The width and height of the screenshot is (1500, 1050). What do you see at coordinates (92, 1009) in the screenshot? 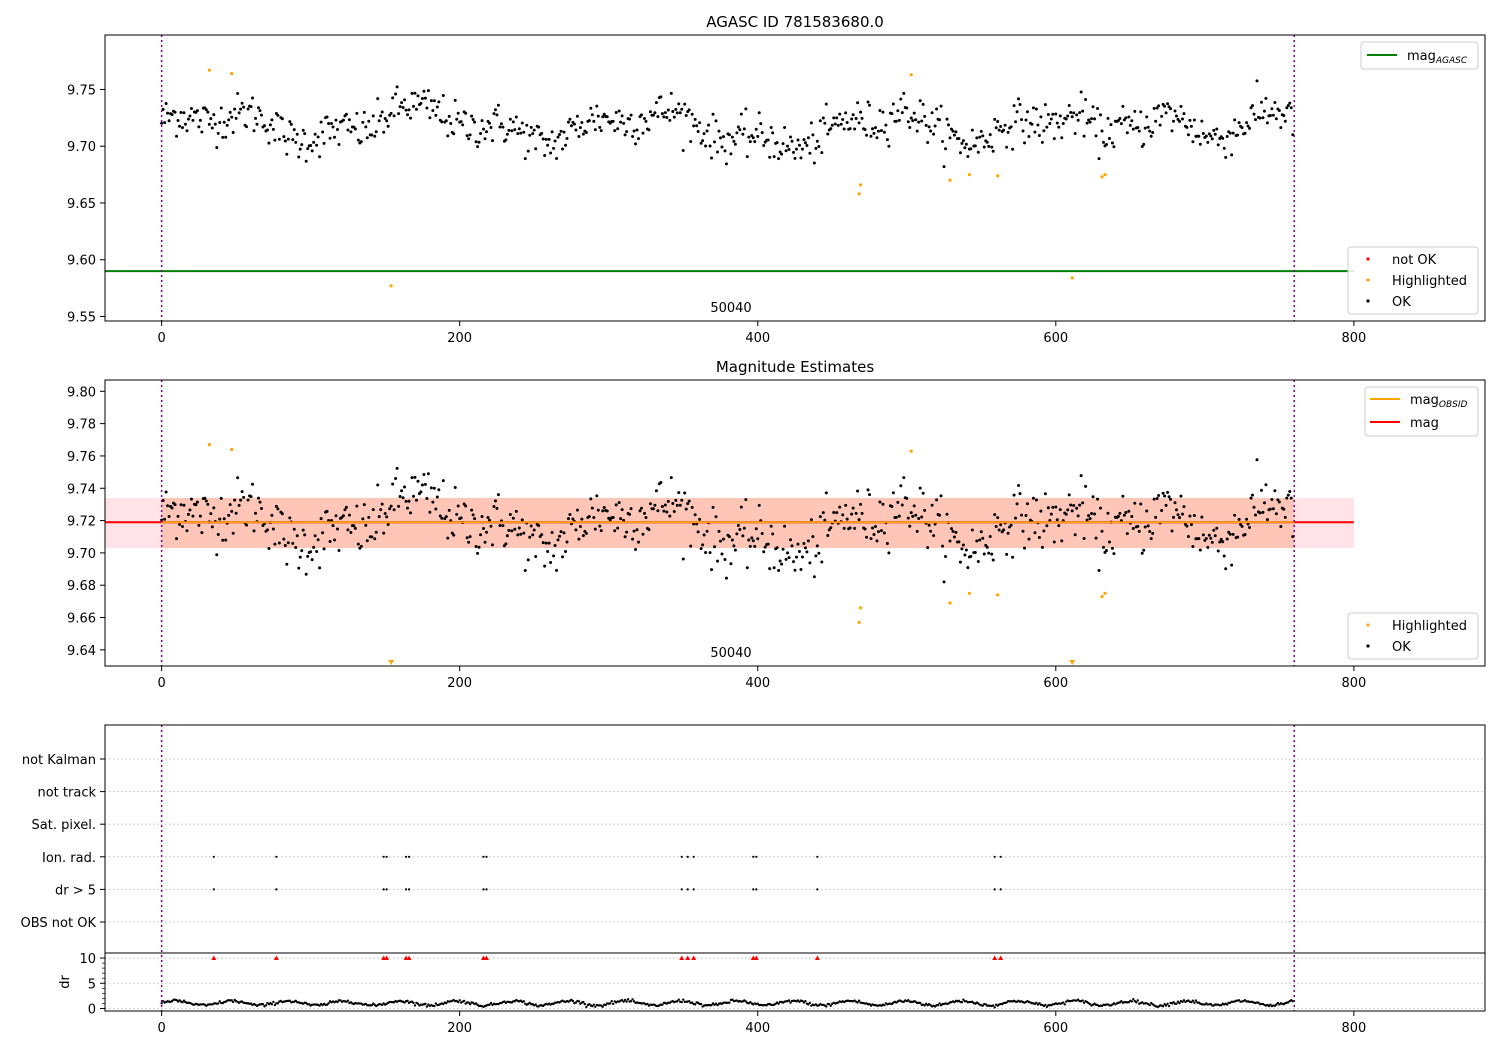
I see `dr-tick-label: 0` at bounding box center [92, 1009].